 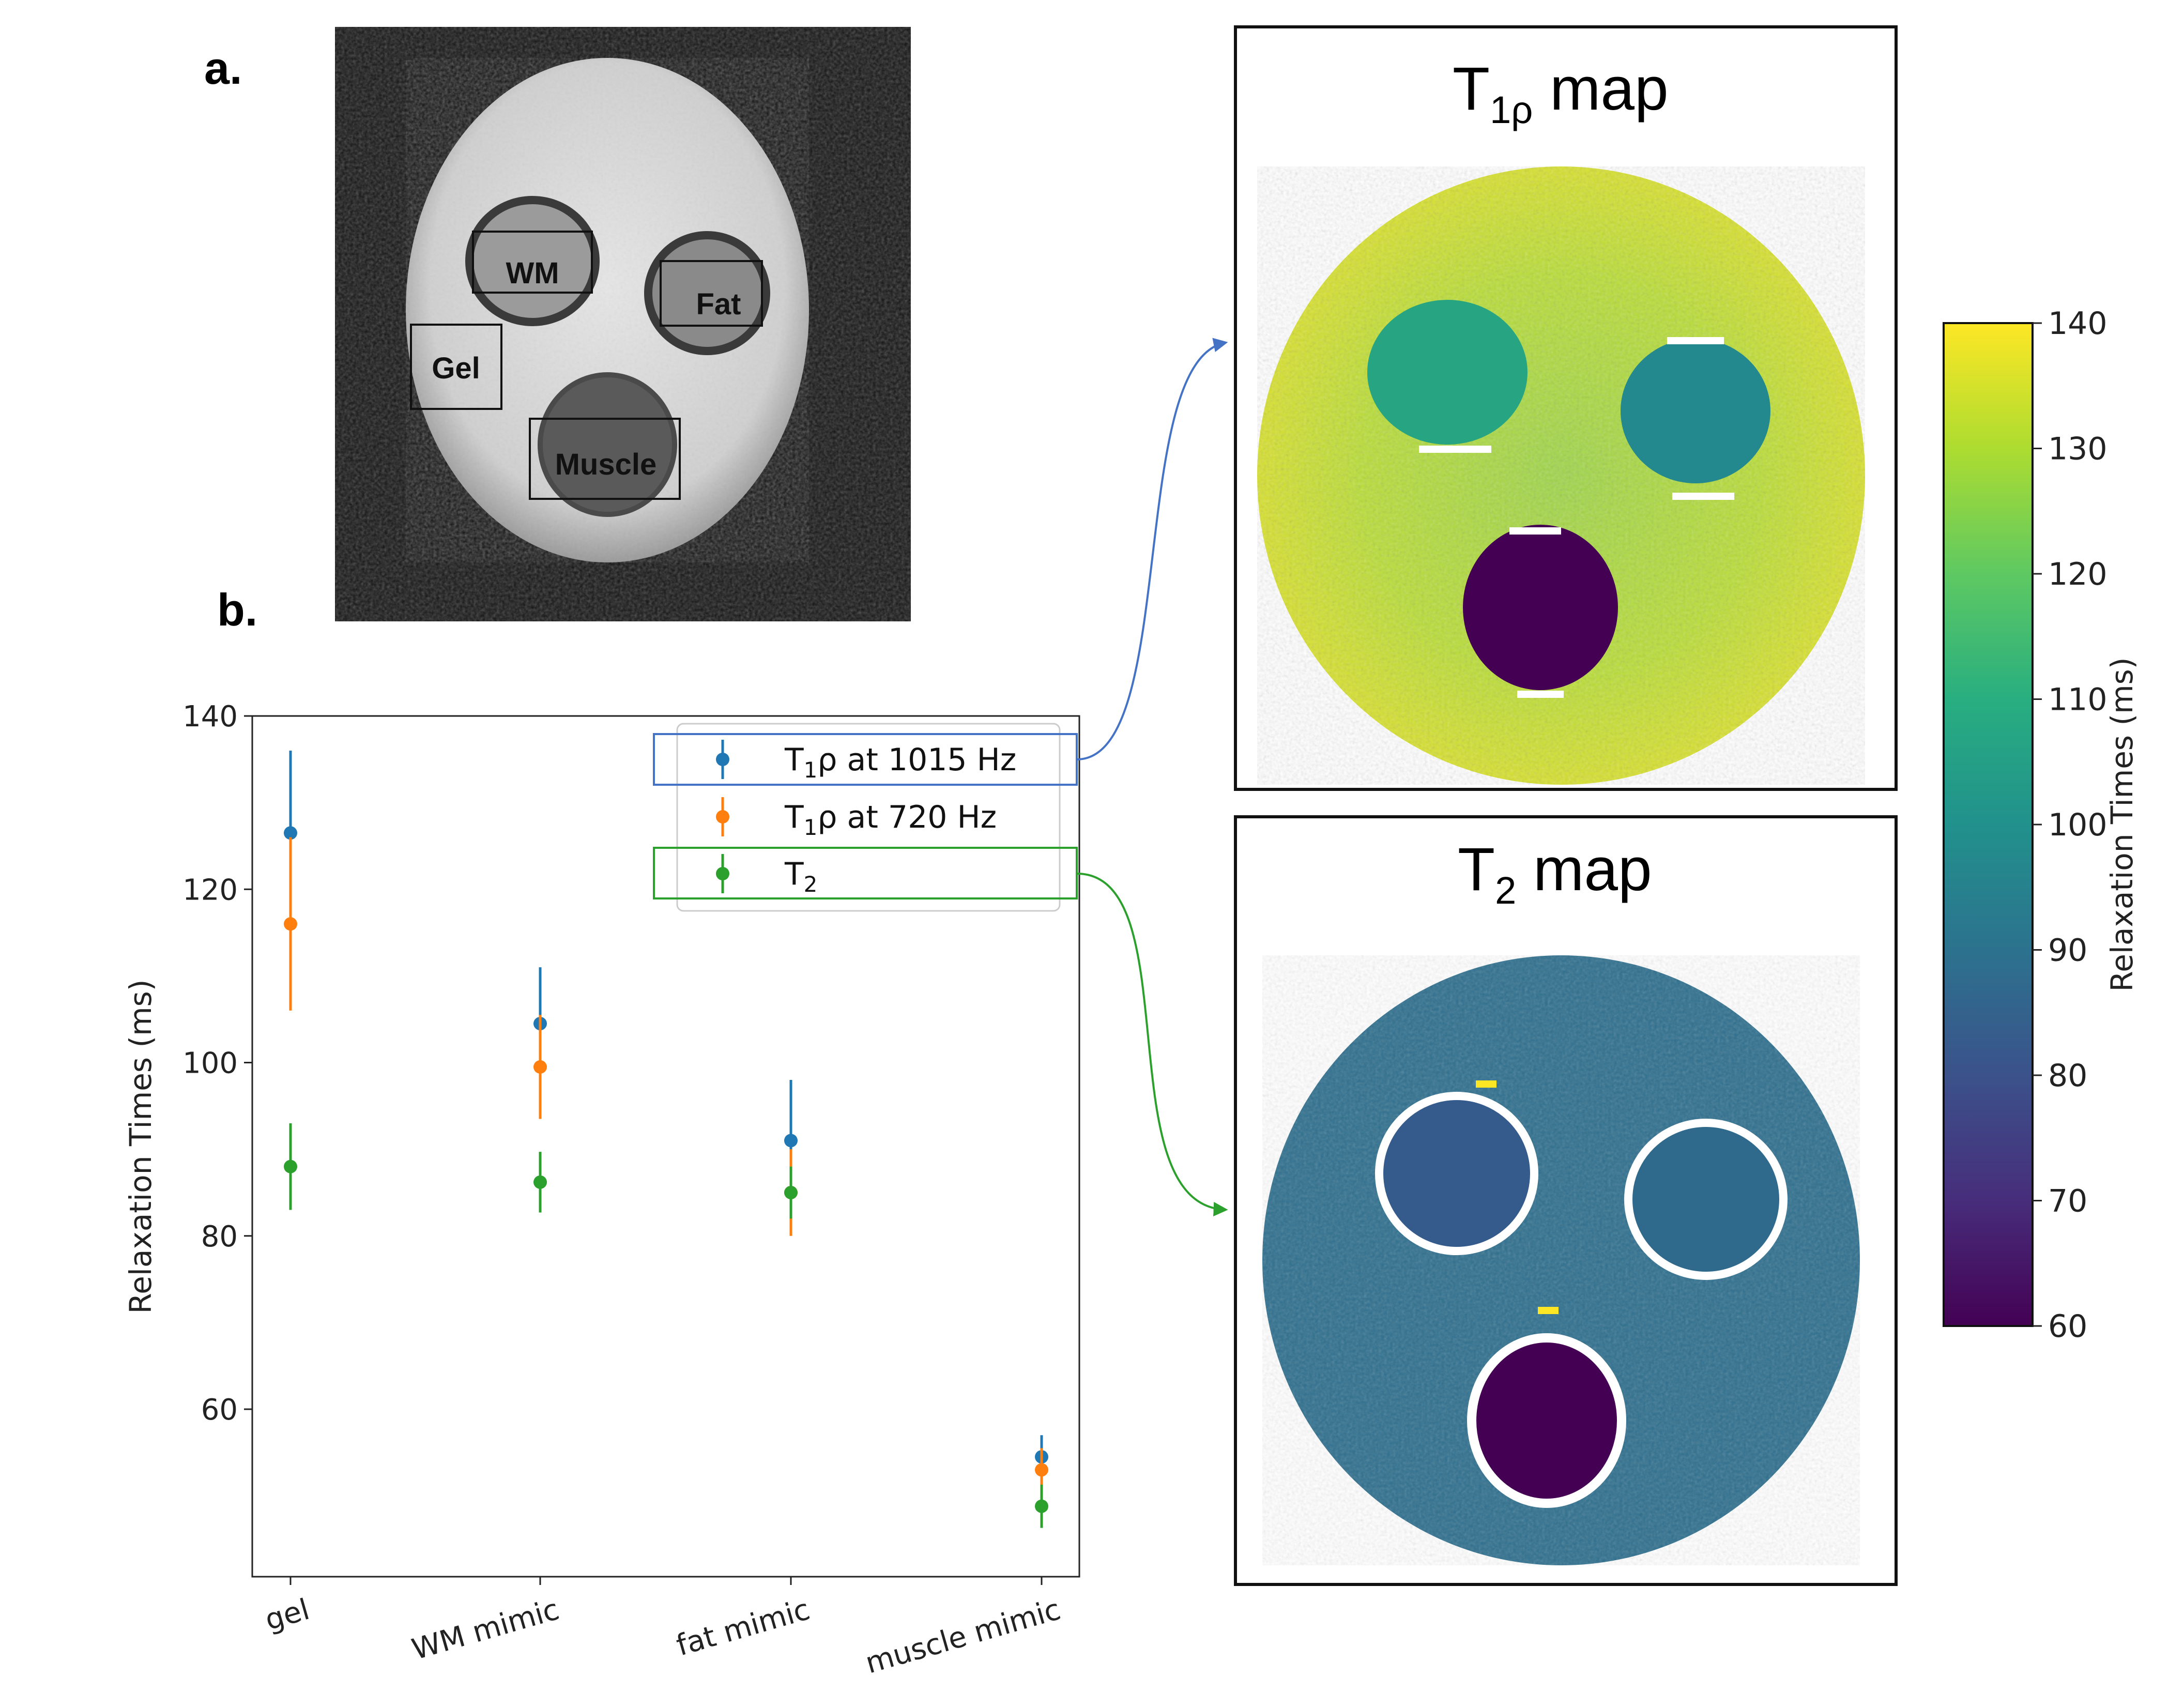 I want to click on arrow-to-t1rho-map, so click(x=1152, y=549).